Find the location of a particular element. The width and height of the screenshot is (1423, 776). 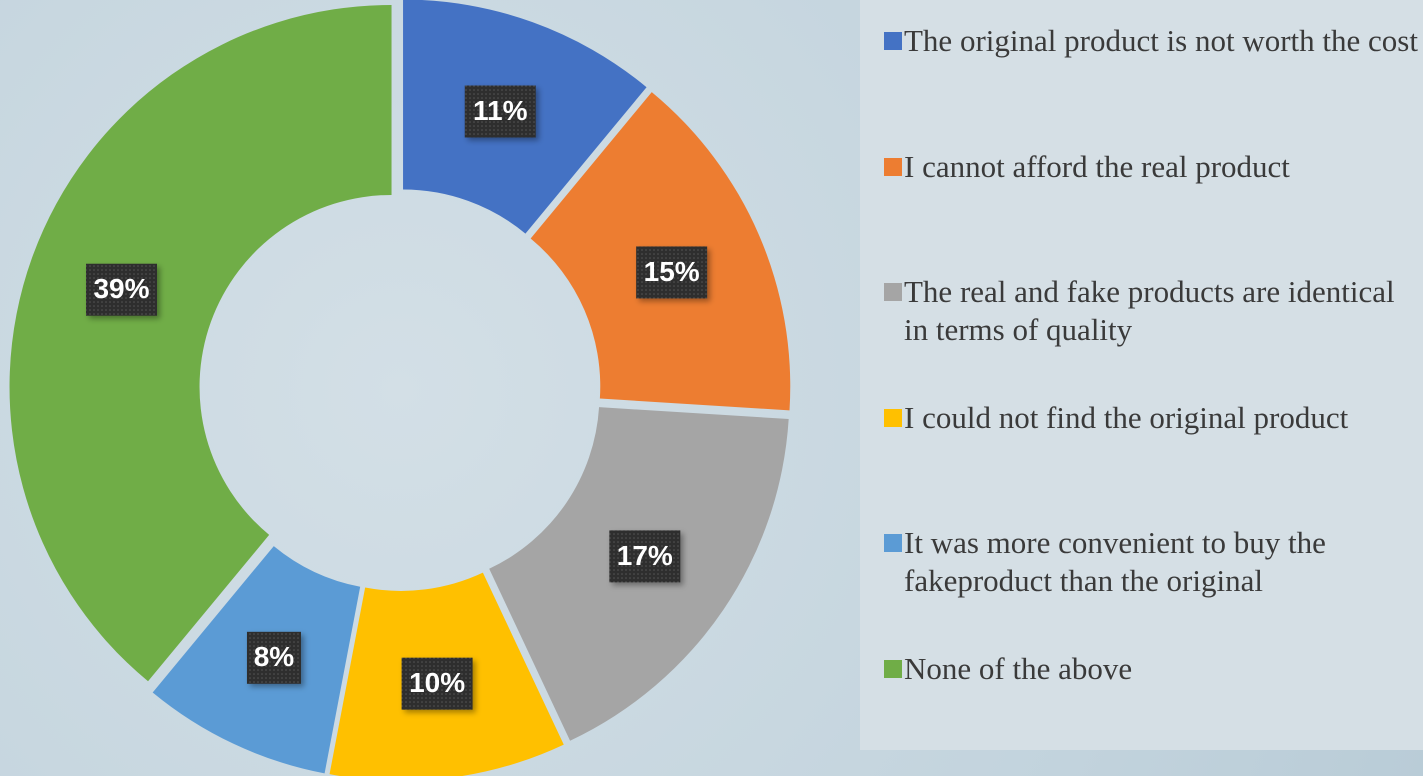

data-label: 10% is located at coordinates (437, 683).